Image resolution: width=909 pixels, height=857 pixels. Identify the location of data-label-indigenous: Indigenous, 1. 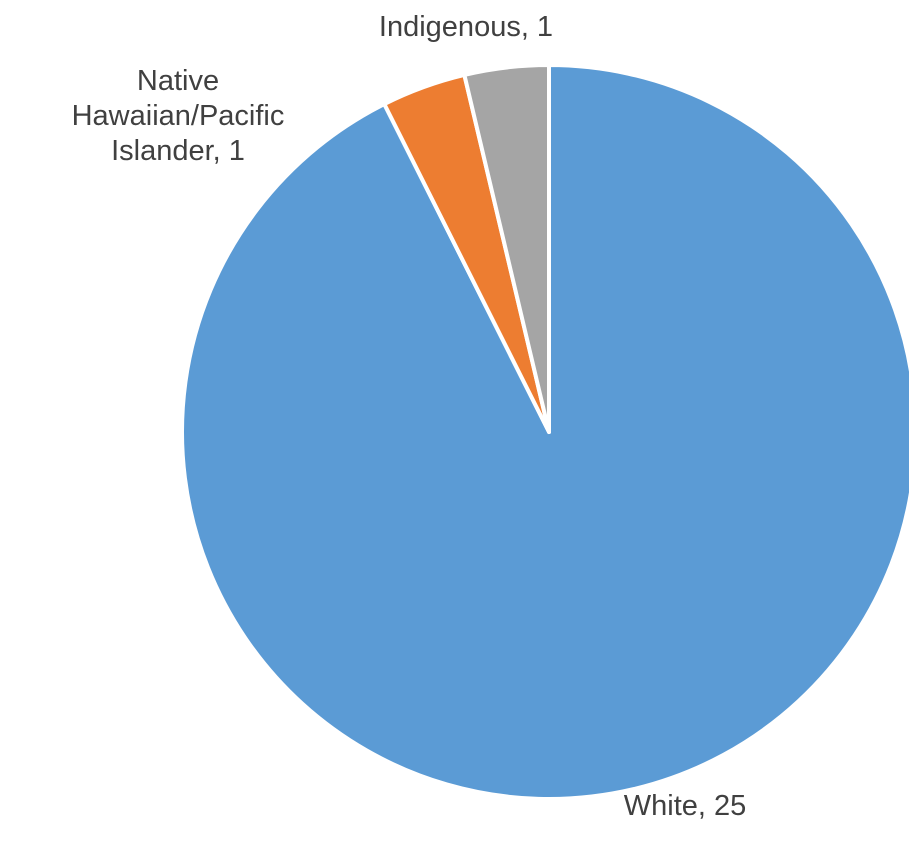
(466, 27).